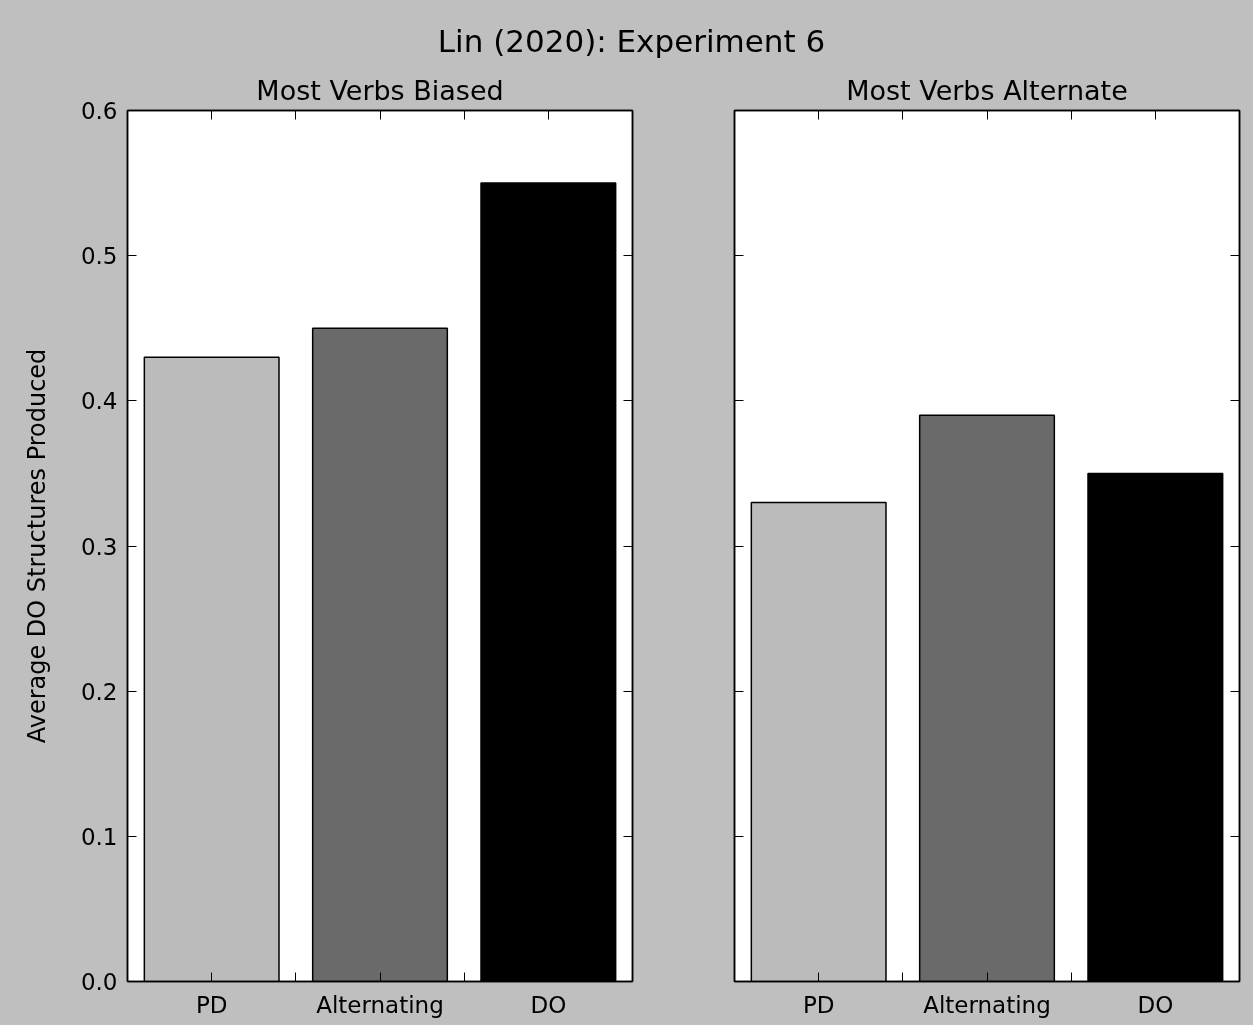  What do you see at coordinates (99, 256) in the screenshot?
I see `y-tick-label: 0.5` at bounding box center [99, 256].